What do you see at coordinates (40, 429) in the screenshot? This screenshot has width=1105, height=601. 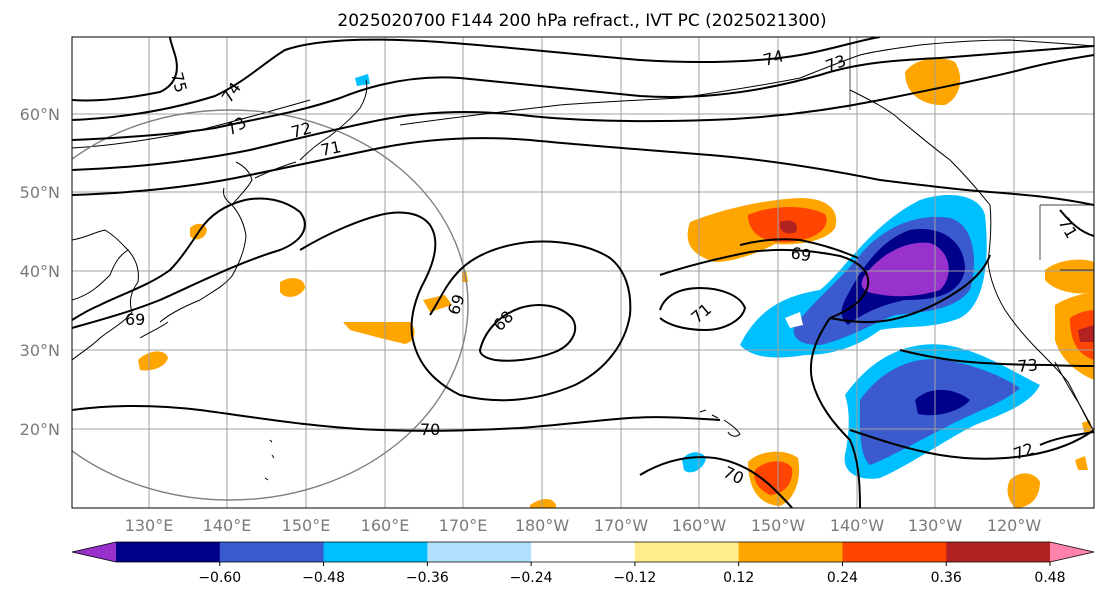 I see `lat-label: 20°N` at bounding box center [40, 429].